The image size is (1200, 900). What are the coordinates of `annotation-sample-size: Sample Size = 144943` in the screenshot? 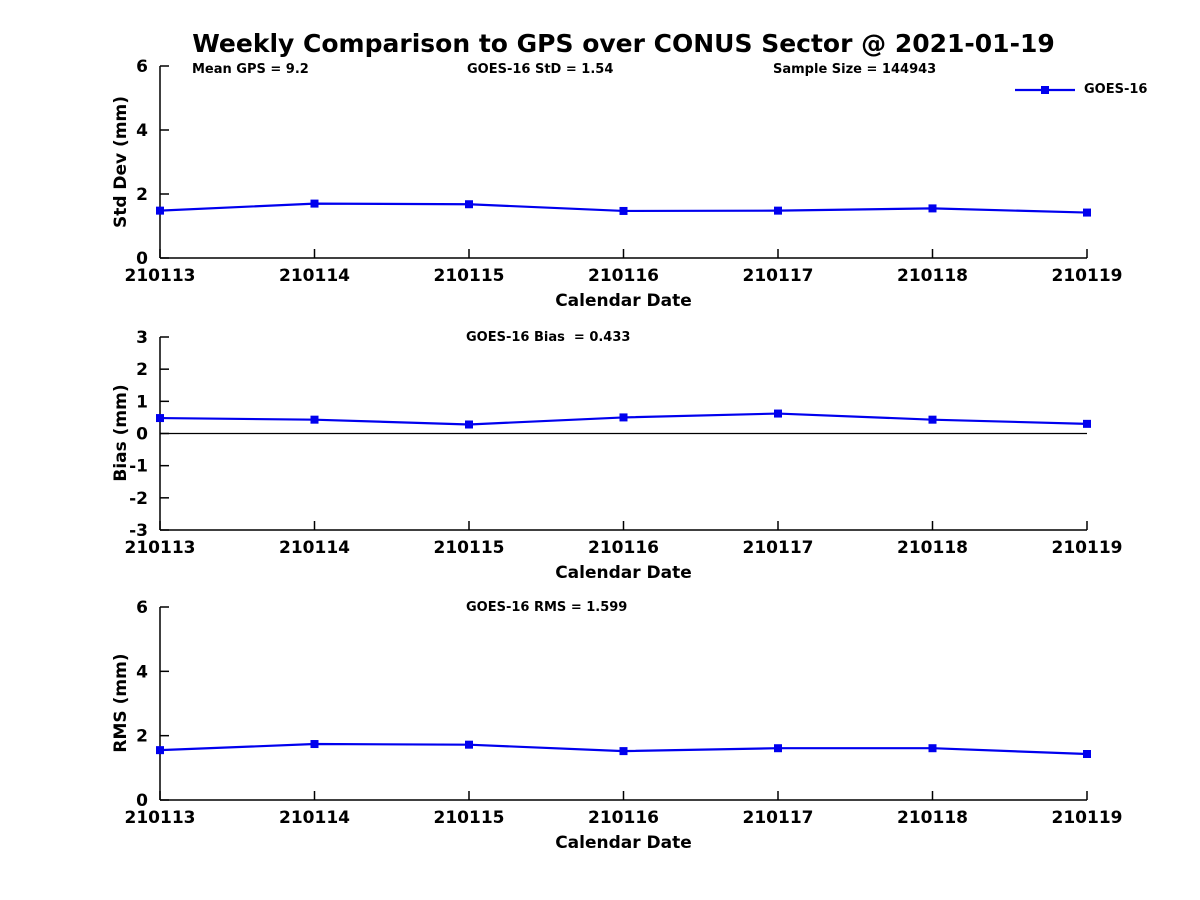 It's located at (855, 69).